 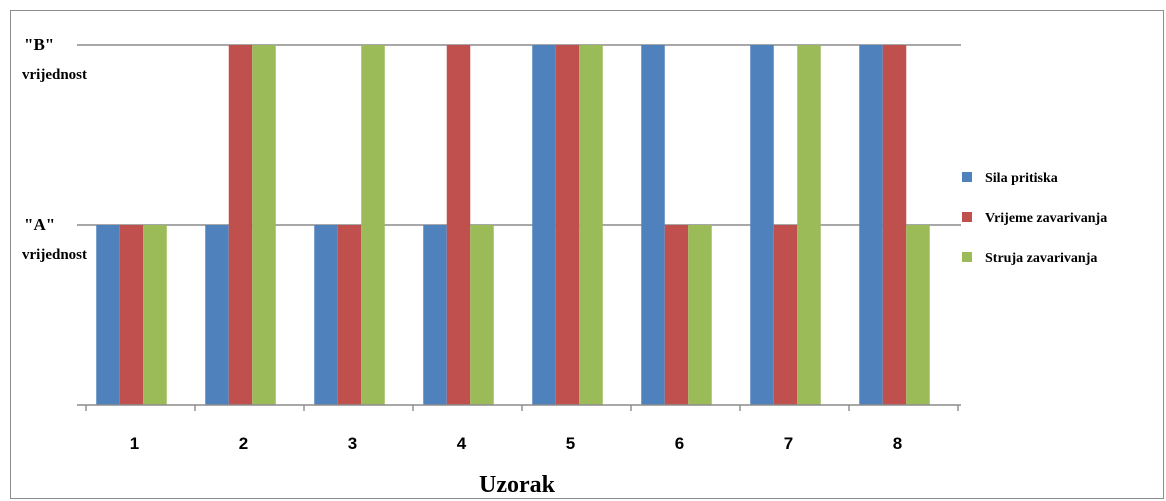 What do you see at coordinates (519, 407) in the screenshot?
I see `x-axis` at bounding box center [519, 407].